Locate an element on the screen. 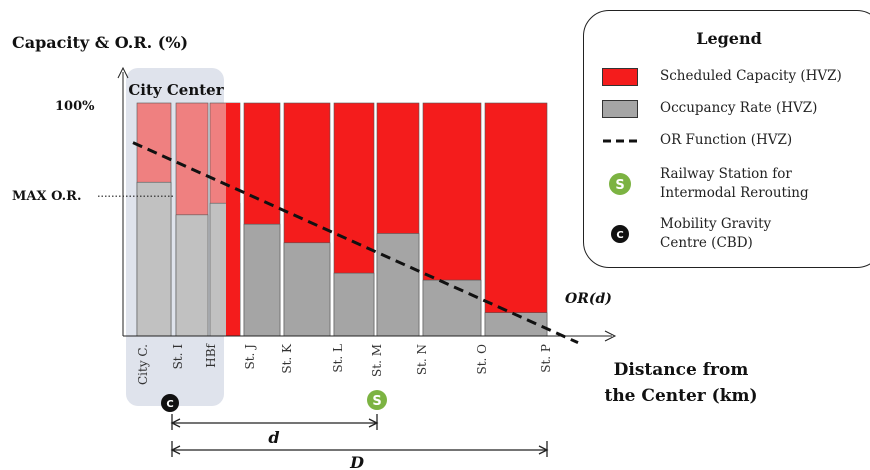 Image resolution: width=870 pixels, height=470 pixels. railway-station-legend-icon: S is located at coordinates (620, 184).